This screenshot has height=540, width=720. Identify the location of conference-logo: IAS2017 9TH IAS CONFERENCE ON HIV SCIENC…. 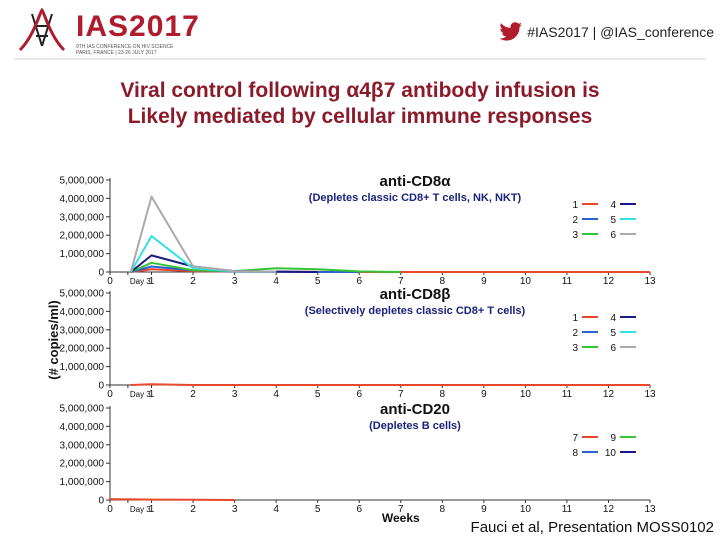
(106, 31).